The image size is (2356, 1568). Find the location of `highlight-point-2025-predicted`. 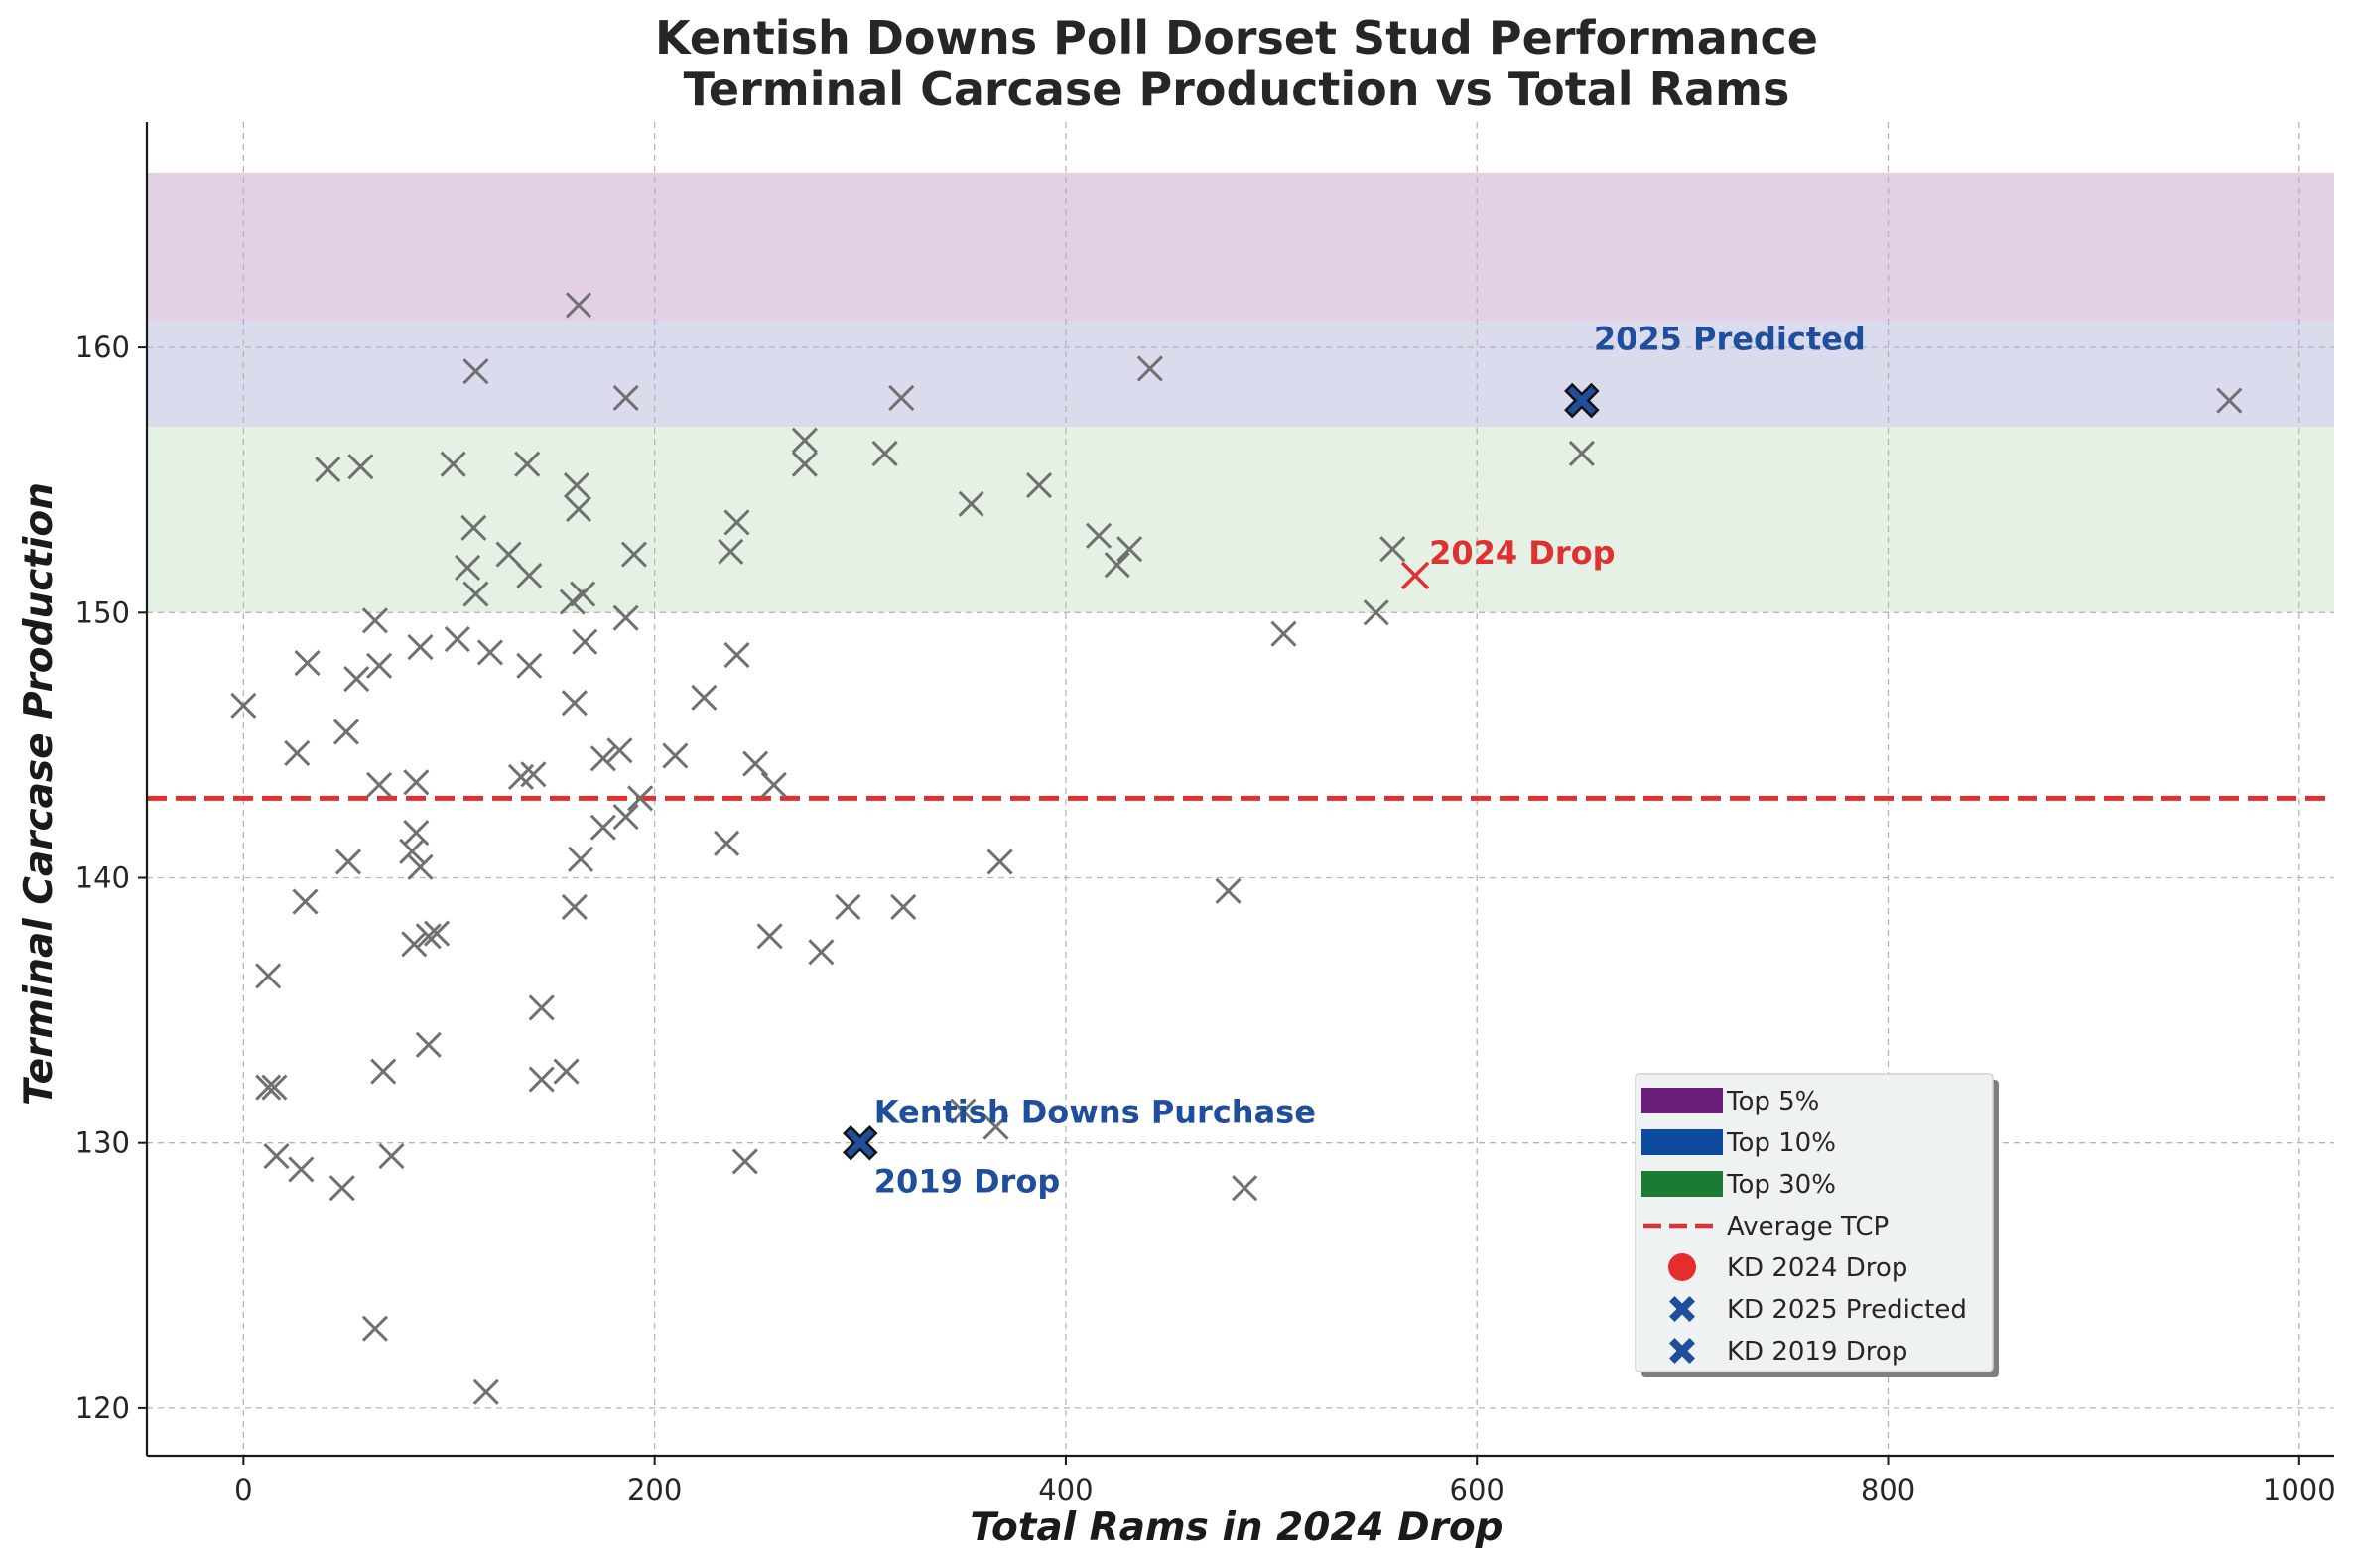

highlight-point-2025-predicted is located at coordinates (1582, 400).